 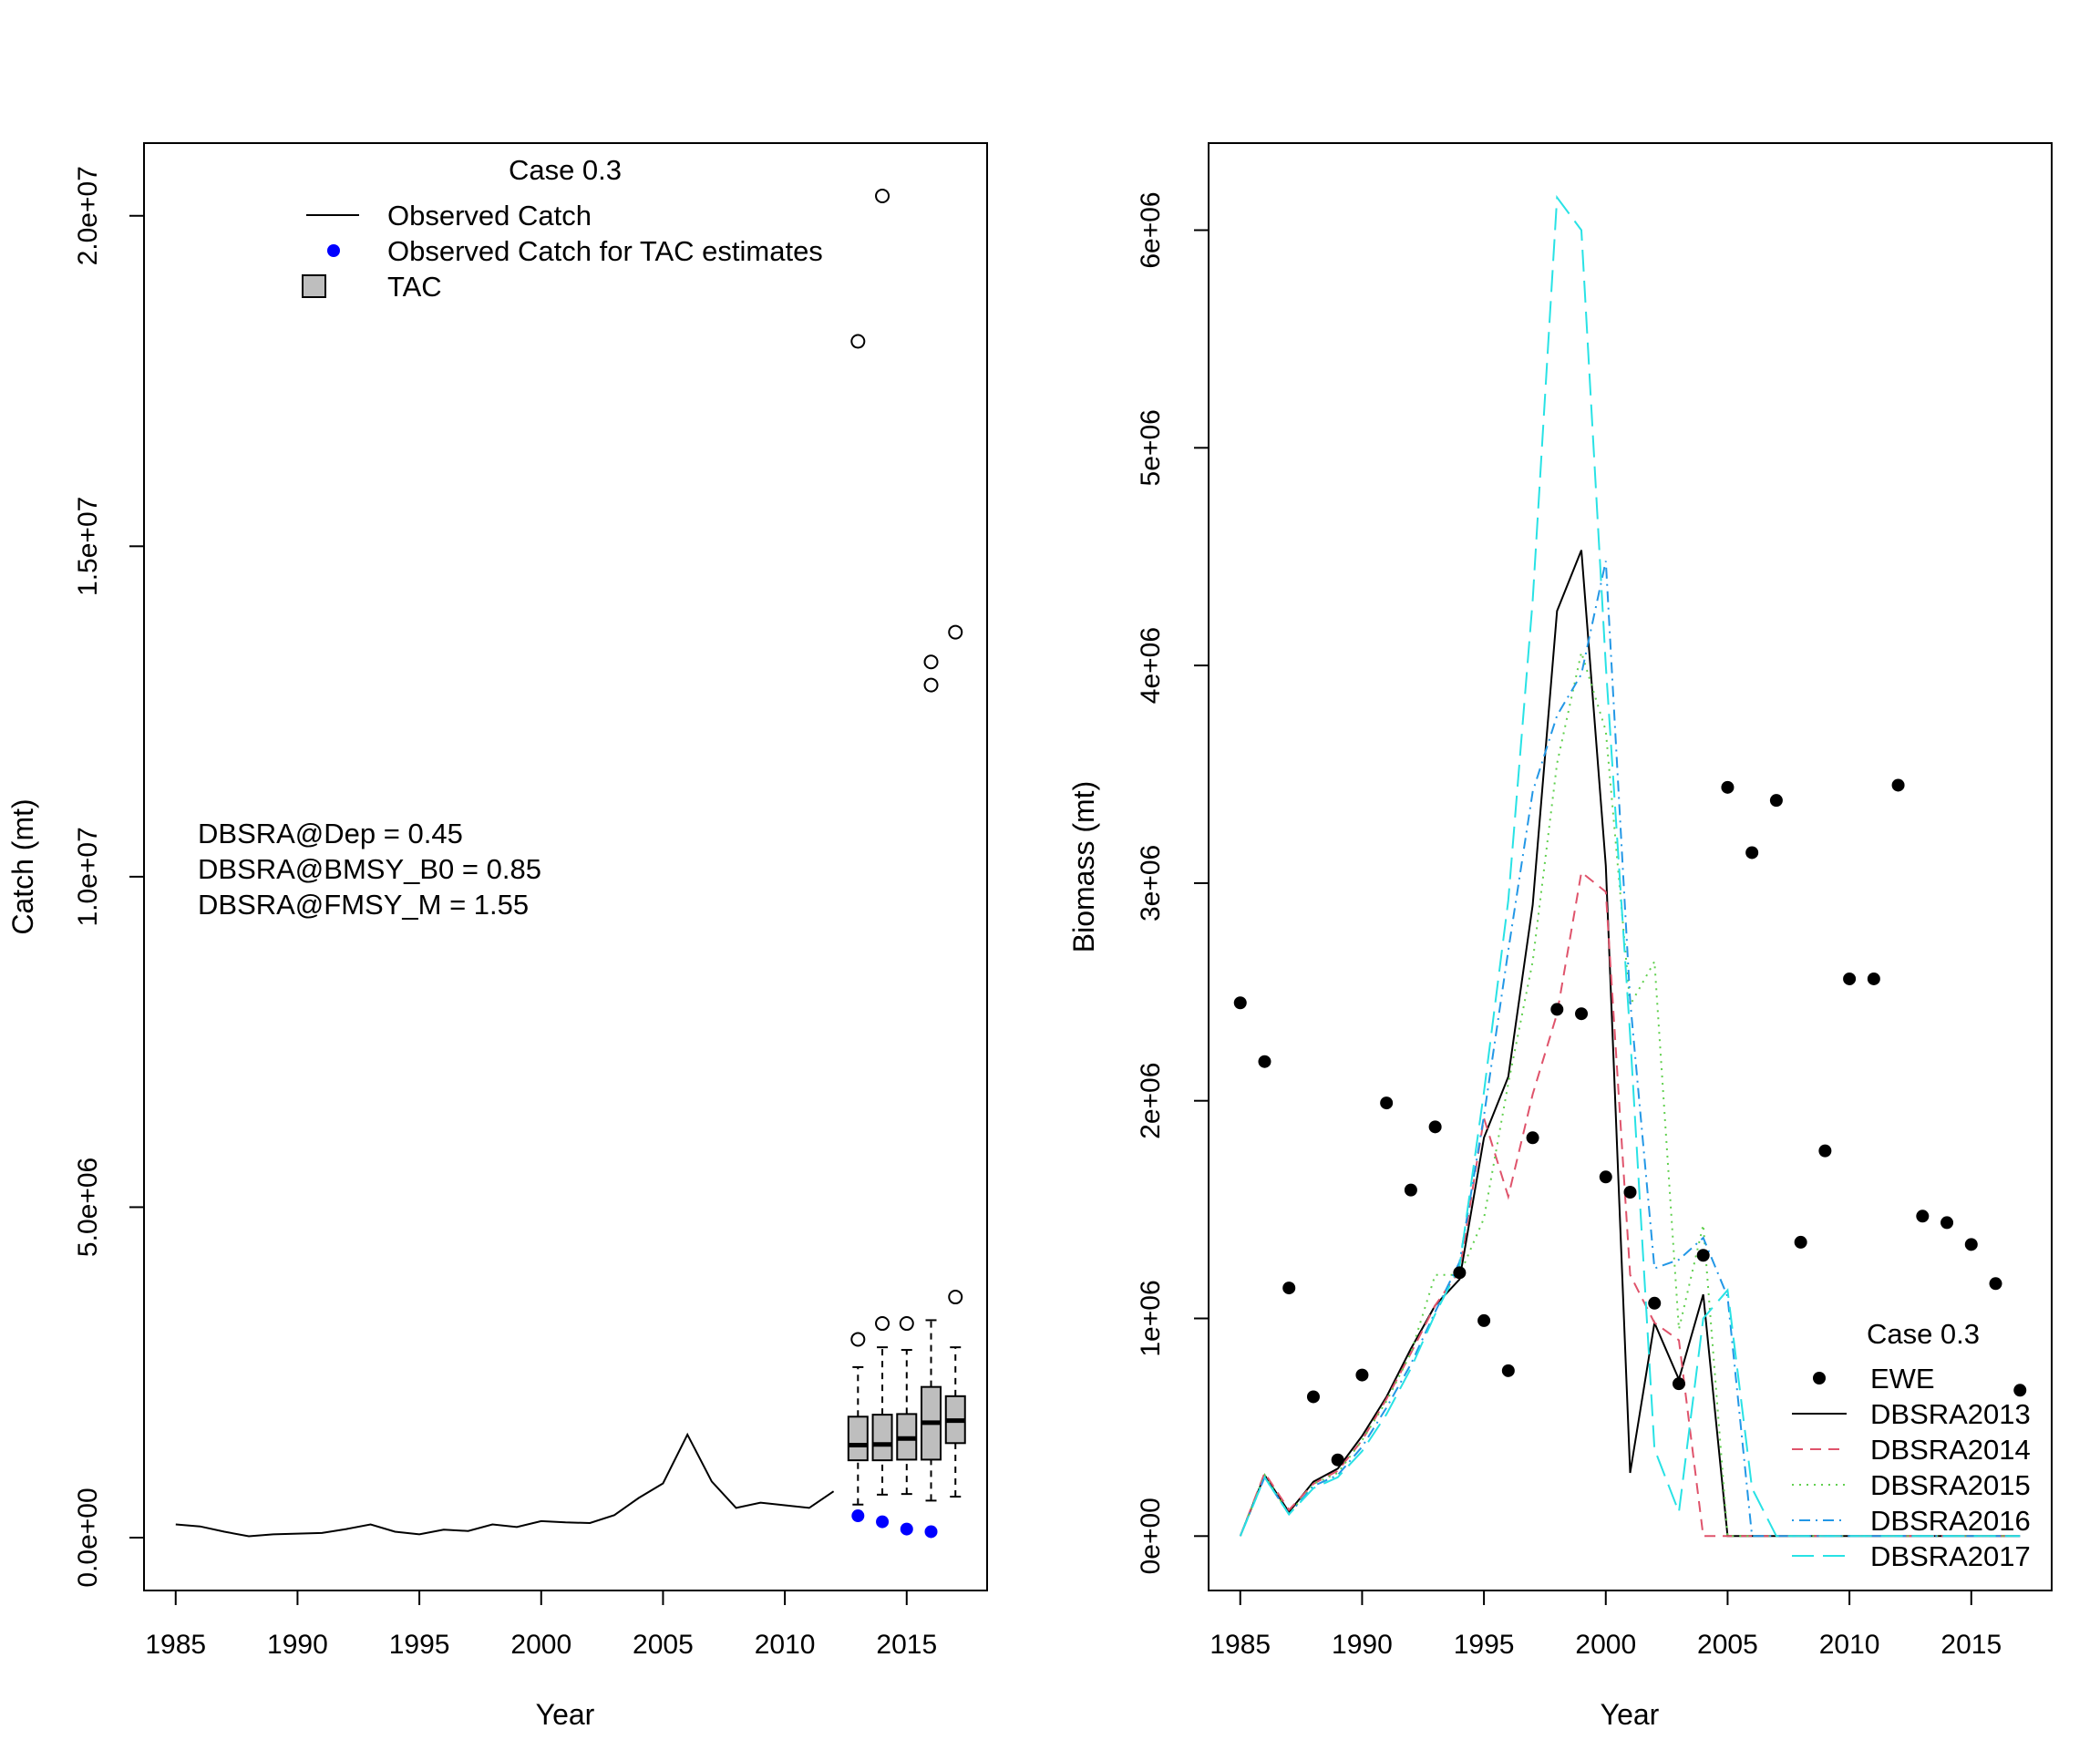 What do you see at coordinates (505, 1485) in the screenshot?
I see `observed-catch-line` at bounding box center [505, 1485].